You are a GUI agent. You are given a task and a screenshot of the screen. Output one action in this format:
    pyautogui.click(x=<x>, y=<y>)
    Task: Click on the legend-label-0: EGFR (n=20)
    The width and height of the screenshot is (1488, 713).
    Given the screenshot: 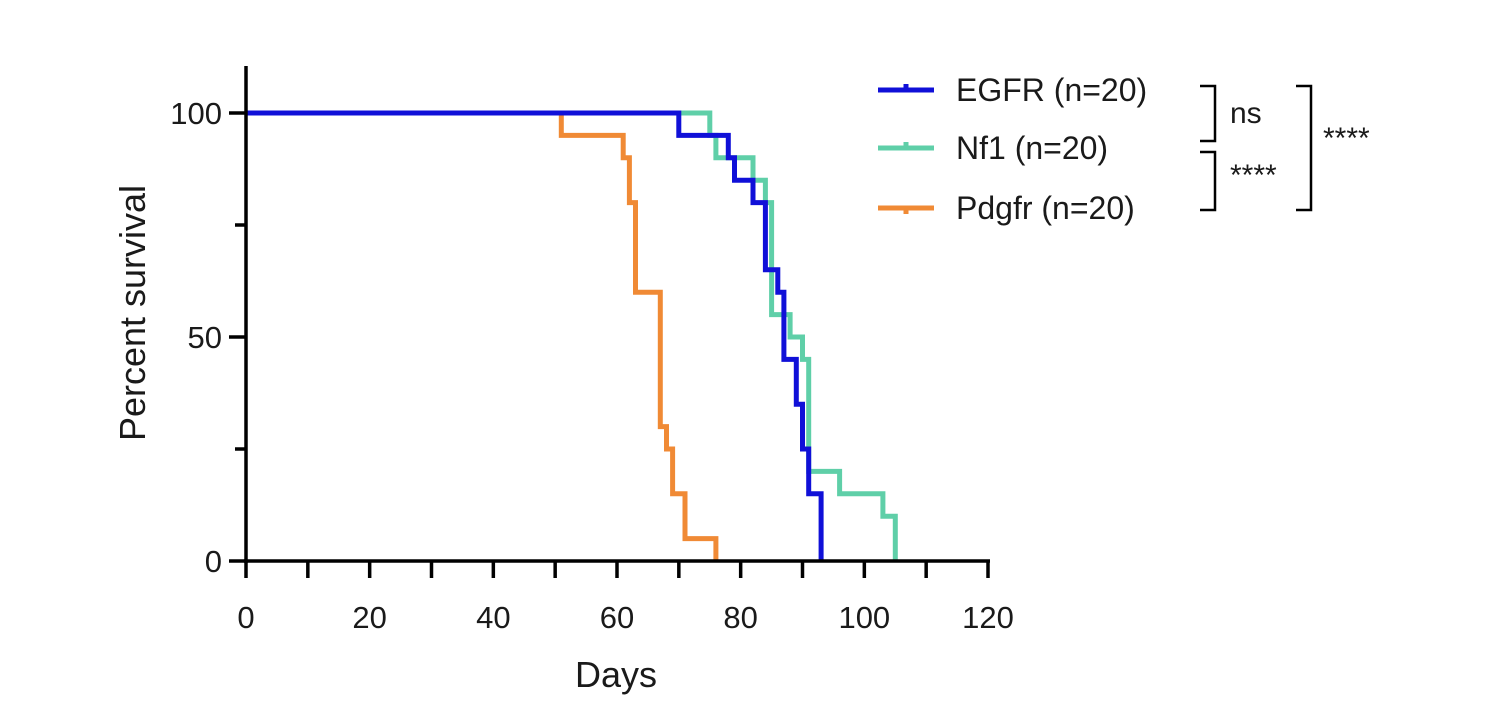 What is the action you would take?
    pyautogui.click(x=1051, y=90)
    